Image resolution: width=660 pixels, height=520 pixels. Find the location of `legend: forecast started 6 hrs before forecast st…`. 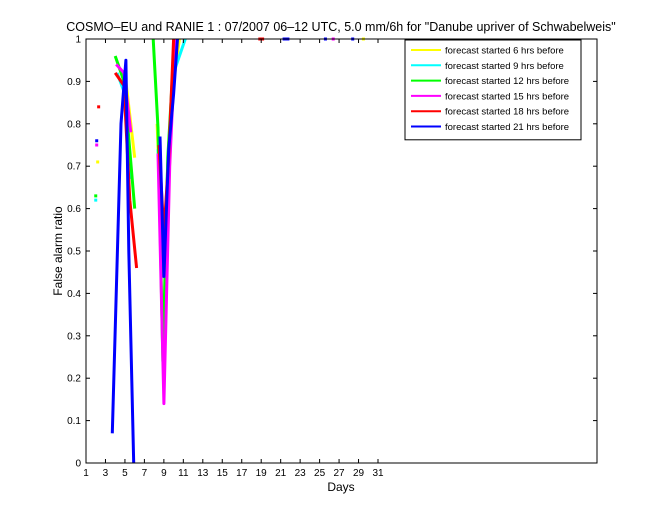

legend: forecast started 6 hrs before forecast st… is located at coordinates (493, 90).